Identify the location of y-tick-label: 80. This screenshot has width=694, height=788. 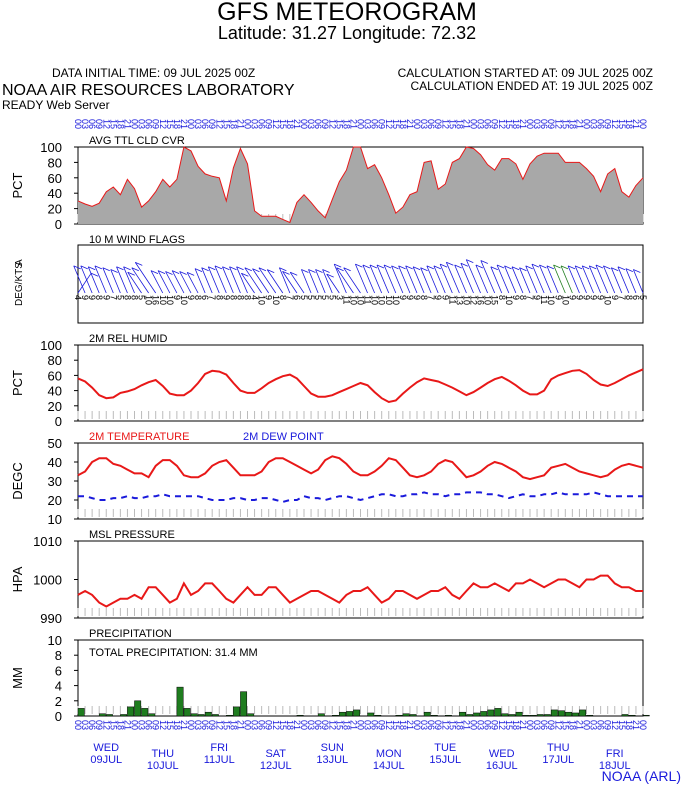
(55, 360).